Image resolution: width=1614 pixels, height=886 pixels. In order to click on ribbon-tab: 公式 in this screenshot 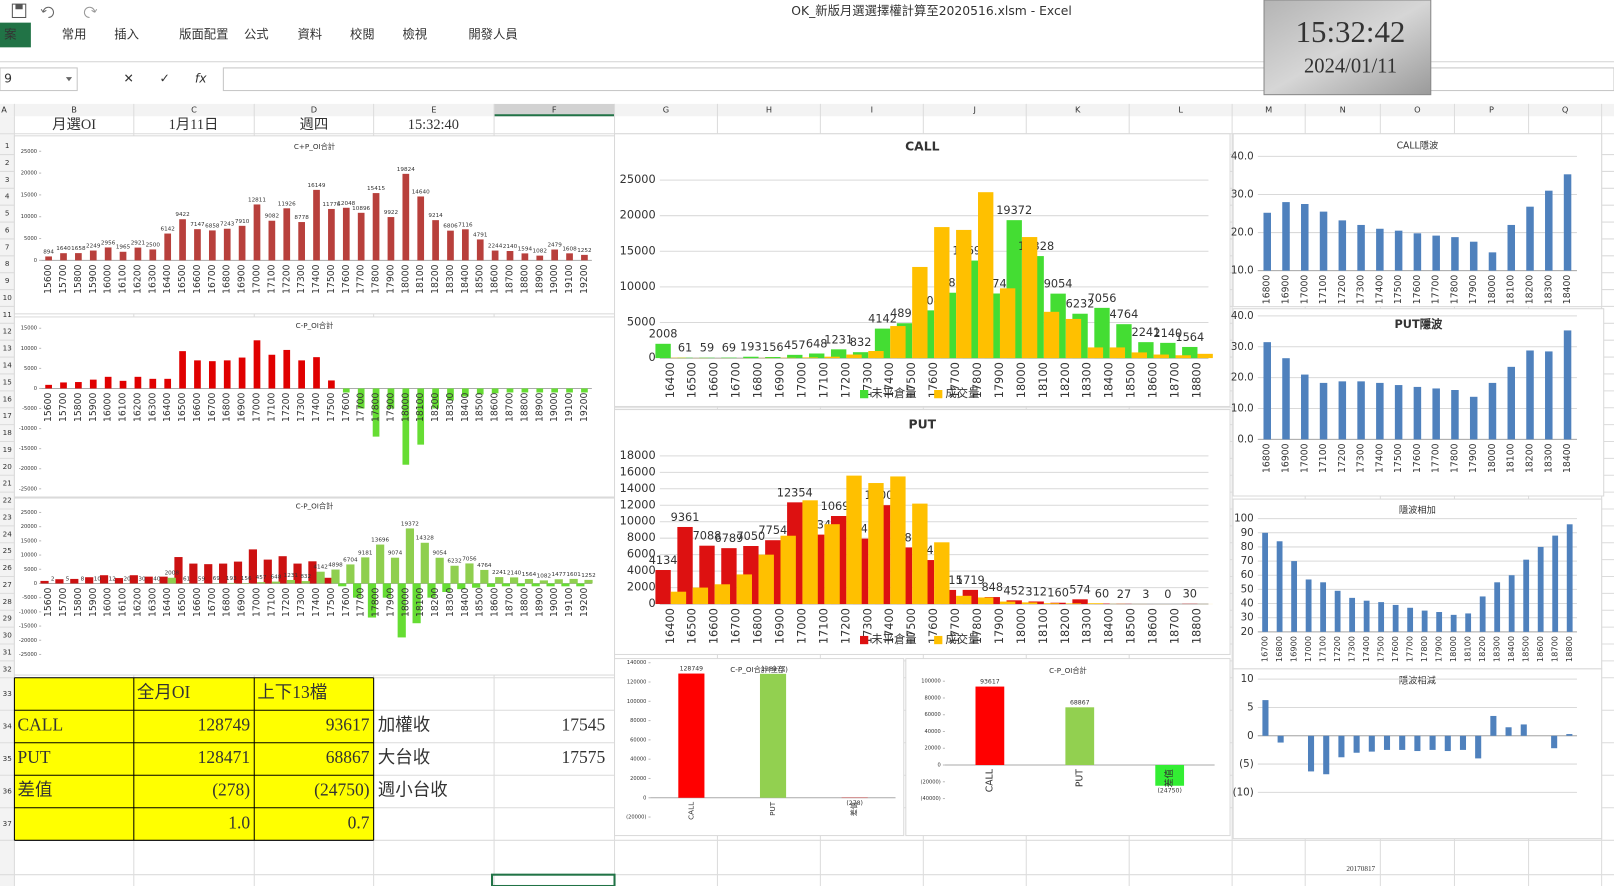, I will do `click(256, 34)`.